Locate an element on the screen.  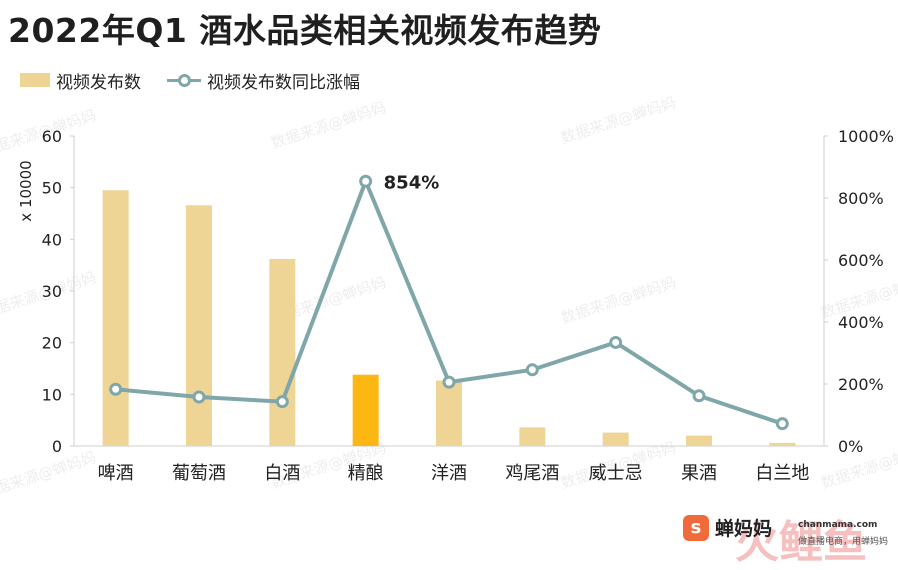
y-tick-label: 60 is located at coordinates (52, 136).